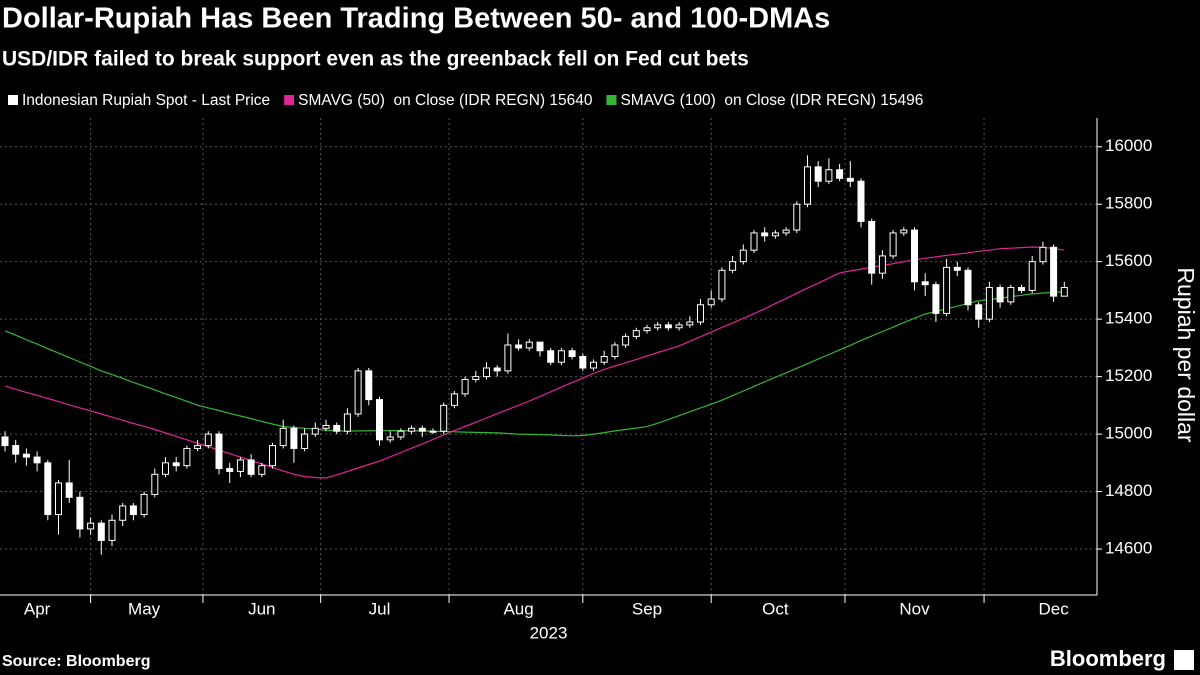  I want to click on y-tick-label: 14800, so click(1128, 490).